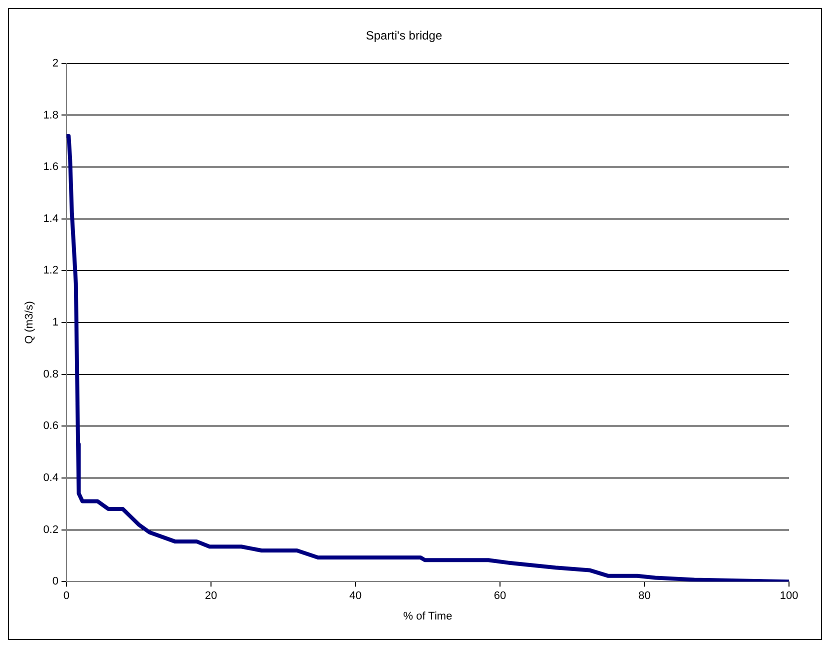 The width and height of the screenshot is (832, 652). What do you see at coordinates (55, 322) in the screenshot?
I see `y-tick-label: 1` at bounding box center [55, 322].